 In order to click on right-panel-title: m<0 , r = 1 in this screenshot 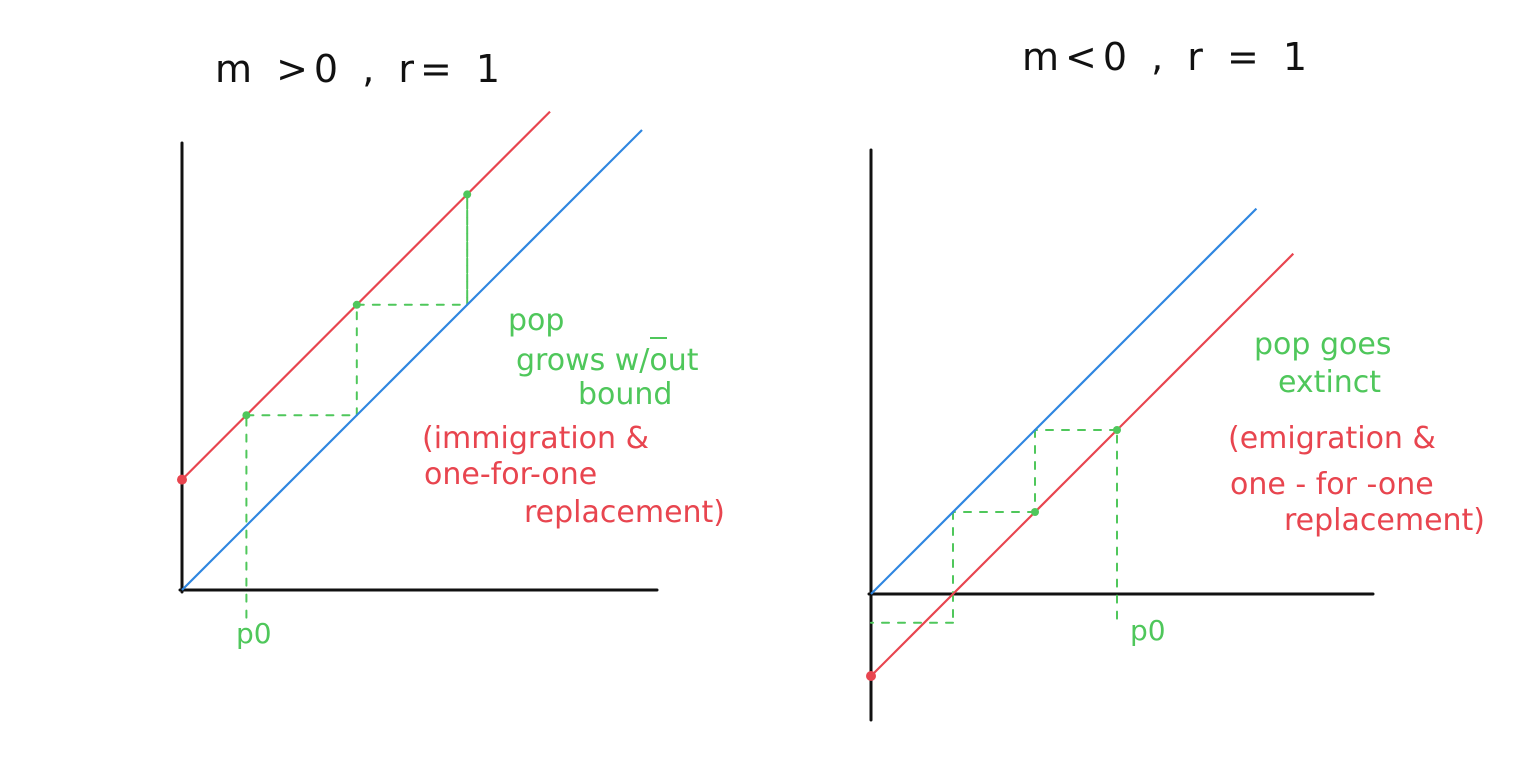, I will do `click(1167, 57)`.